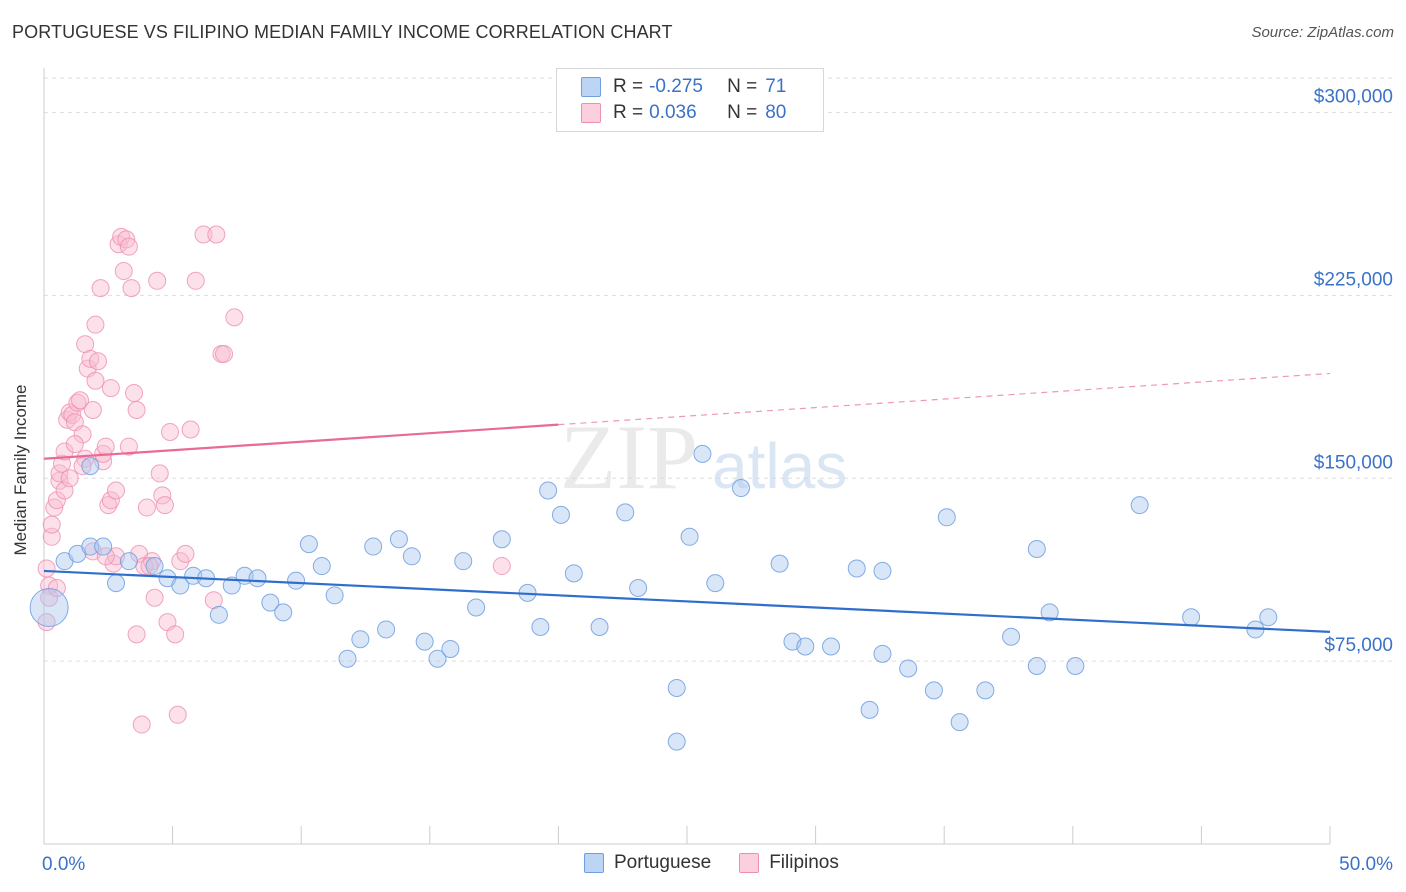 The width and height of the screenshot is (1406, 892). What do you see at coordinates (1353, 279) in the screenshot?
I see `y-tick-label: $225,000` at bounding box center [1353, 279].